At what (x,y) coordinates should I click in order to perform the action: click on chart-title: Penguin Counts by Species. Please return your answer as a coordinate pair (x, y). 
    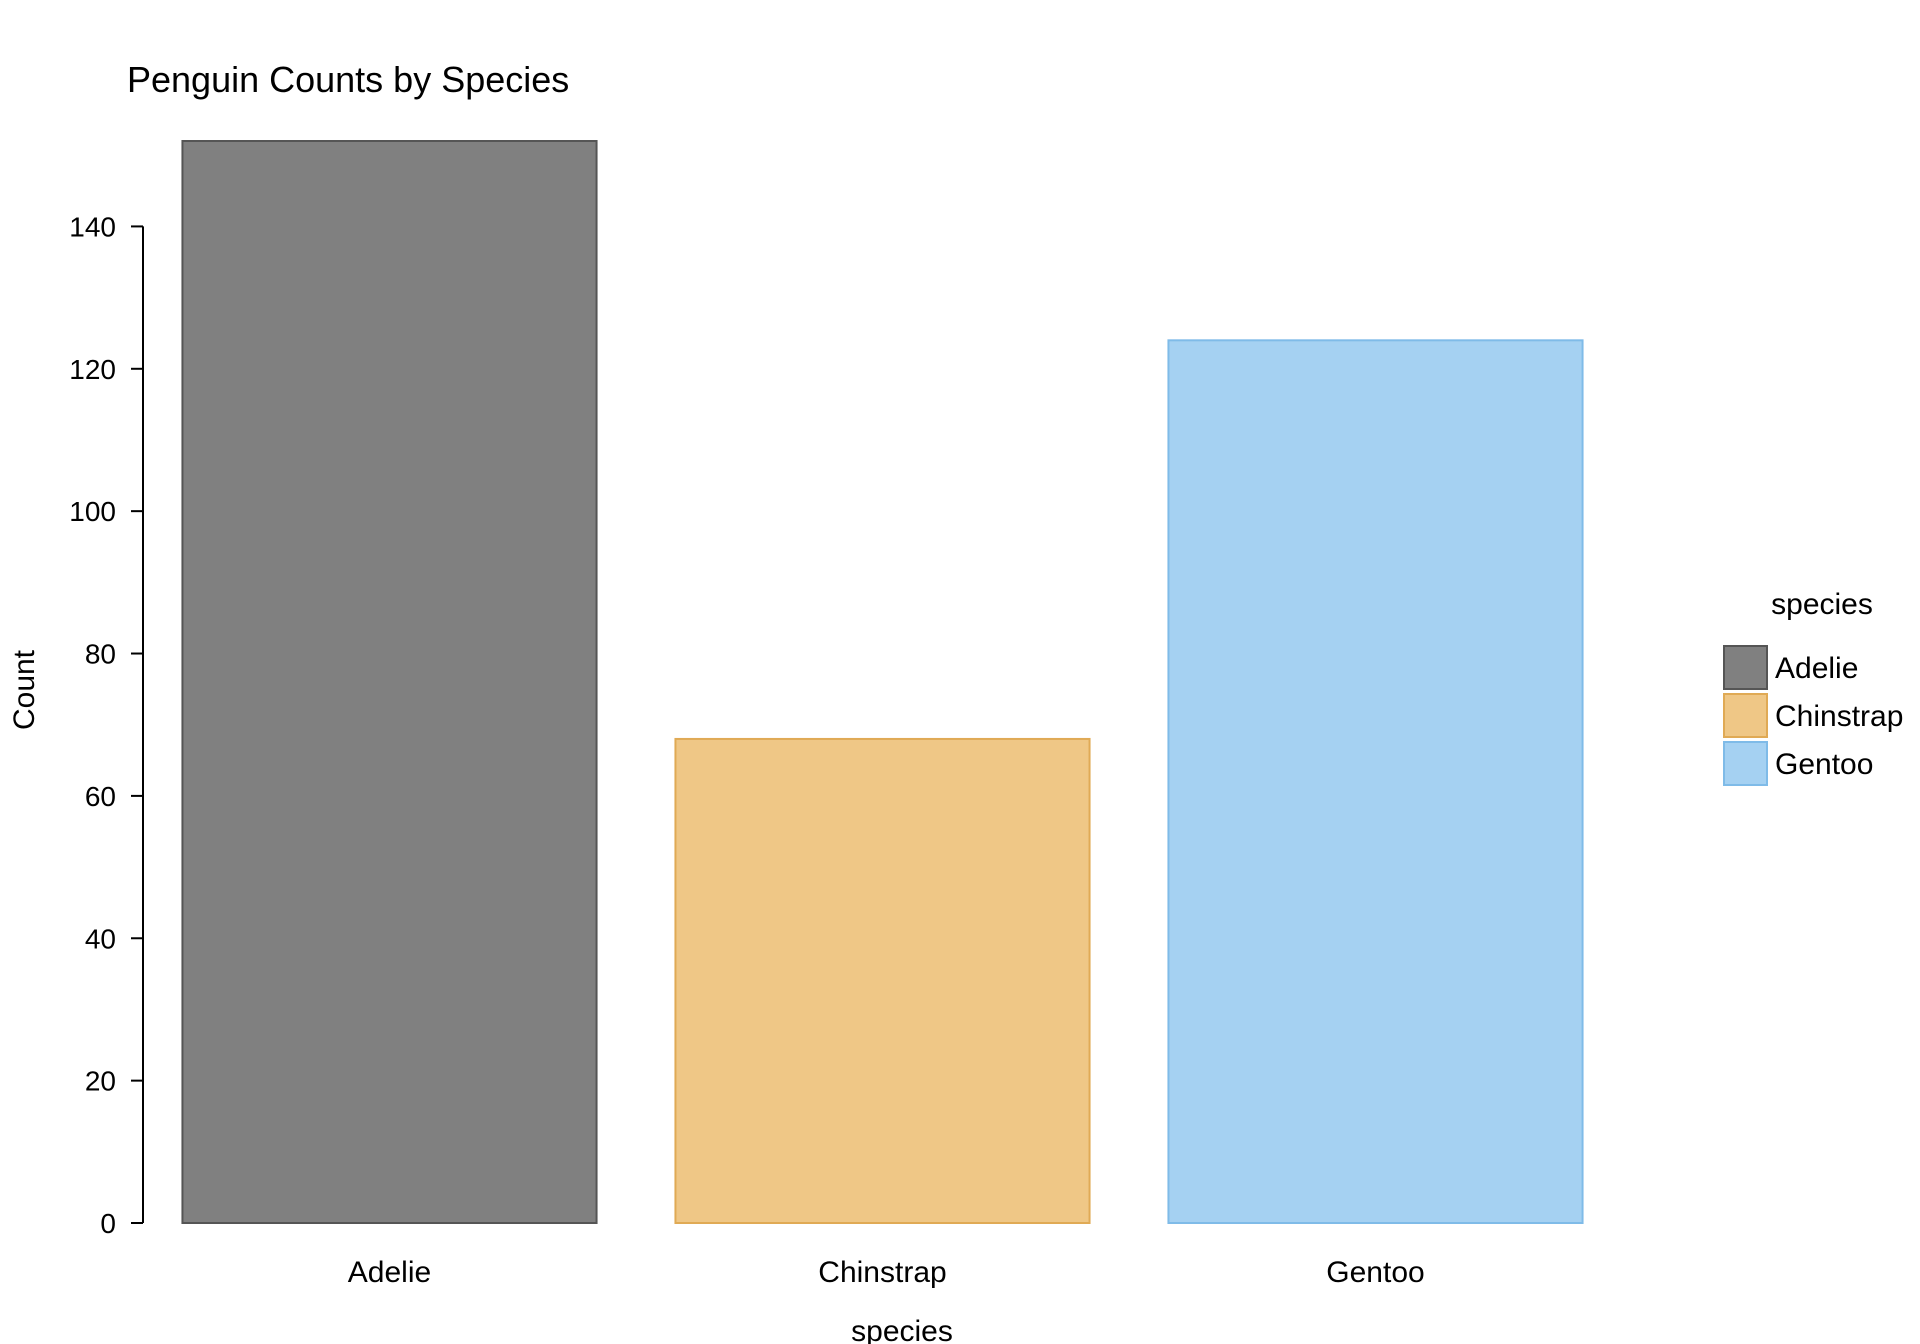
    Looking at the image, I should click on (348, 79).